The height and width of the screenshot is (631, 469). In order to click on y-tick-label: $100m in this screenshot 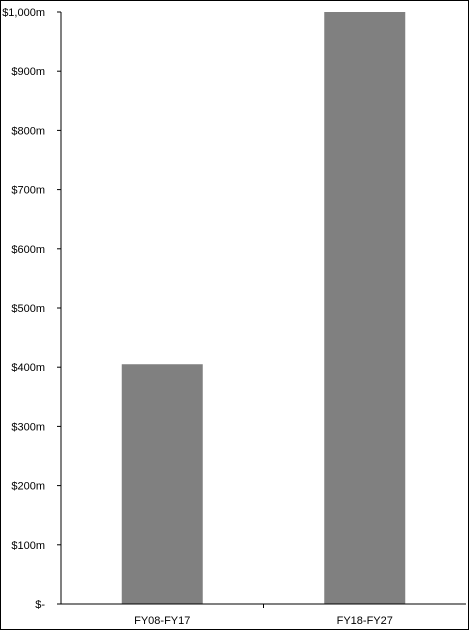, I will do `click(28, 546)`.